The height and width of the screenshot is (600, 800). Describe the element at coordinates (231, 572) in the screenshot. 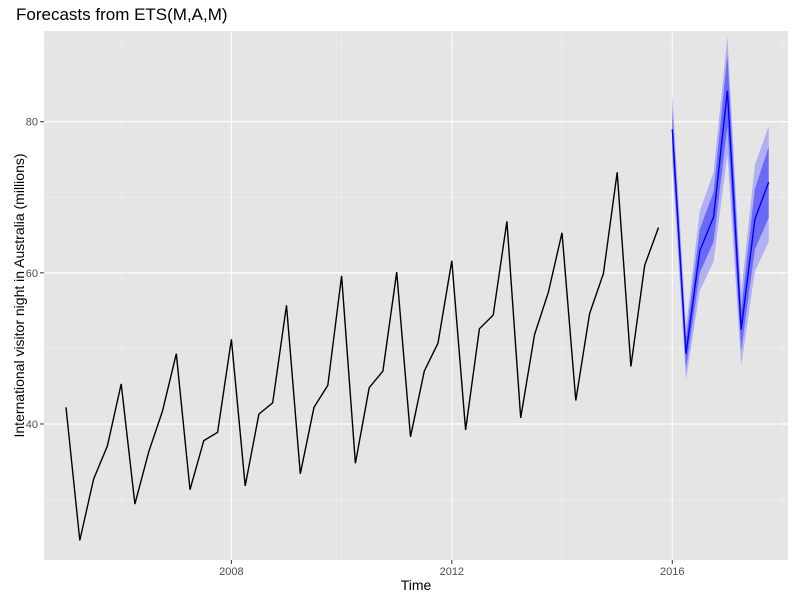

I see `x-tick-label: 2008` at that location.